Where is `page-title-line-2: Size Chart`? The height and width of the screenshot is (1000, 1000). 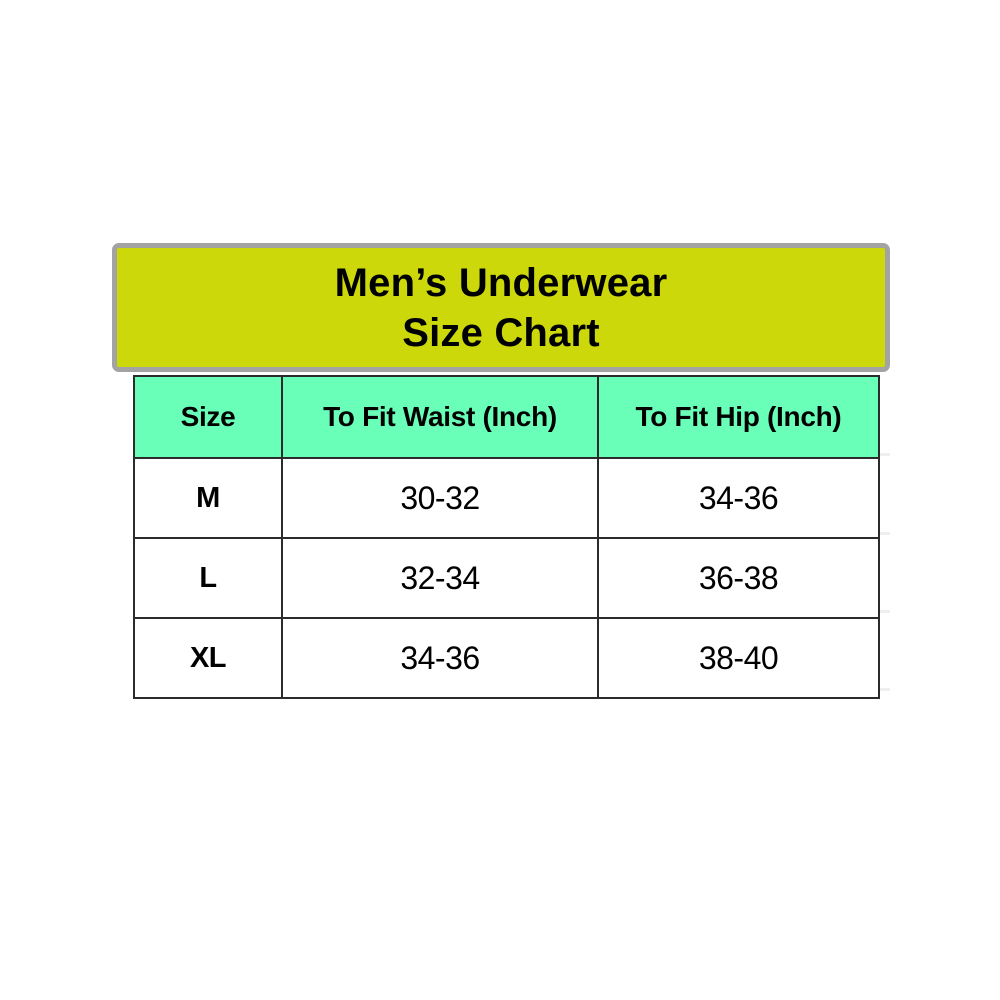 page-title-line-2: Size Chart is located at coordinates (501, 332).